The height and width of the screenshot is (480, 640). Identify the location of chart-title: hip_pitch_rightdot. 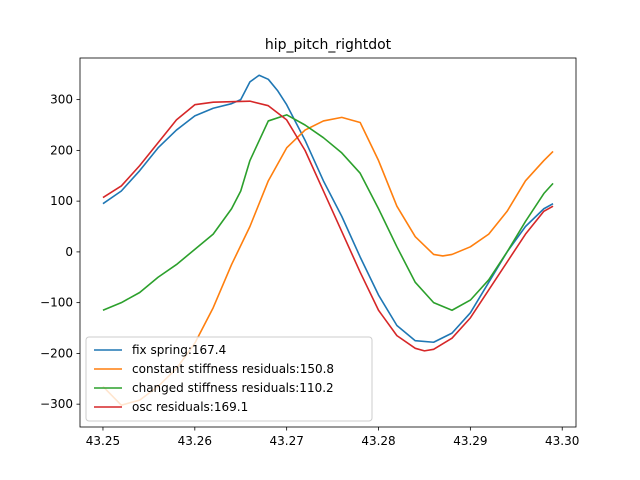
(328, 45).